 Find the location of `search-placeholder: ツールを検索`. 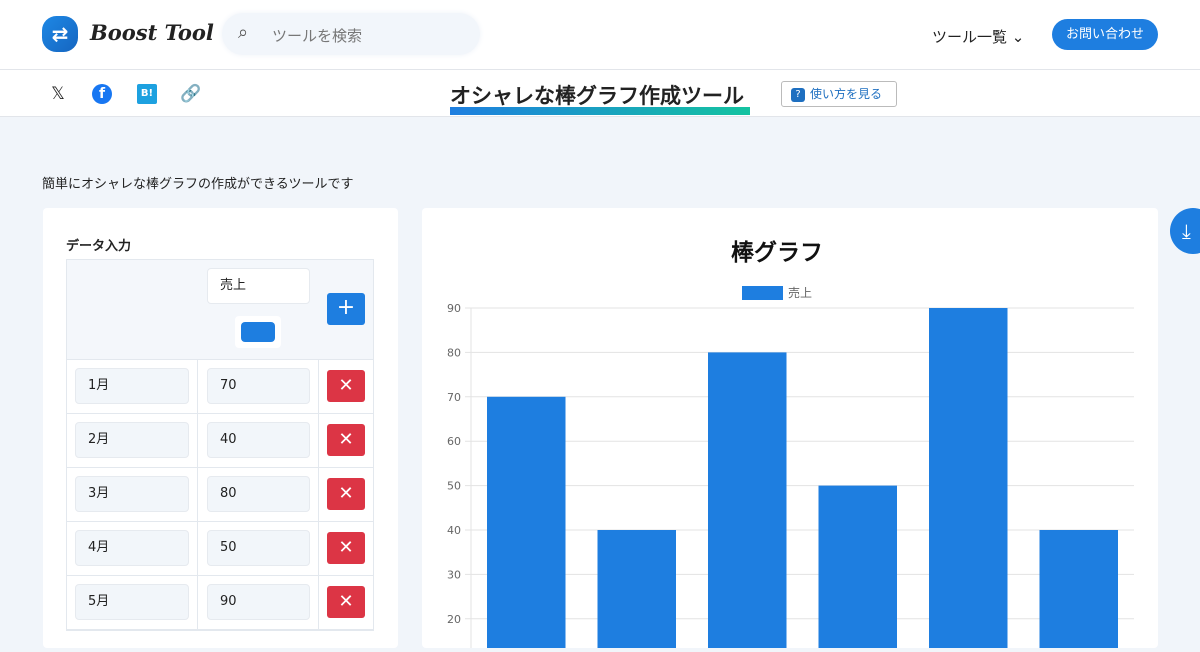

search-placeholder: ツールを検索 is located at coordinates (317, 36).